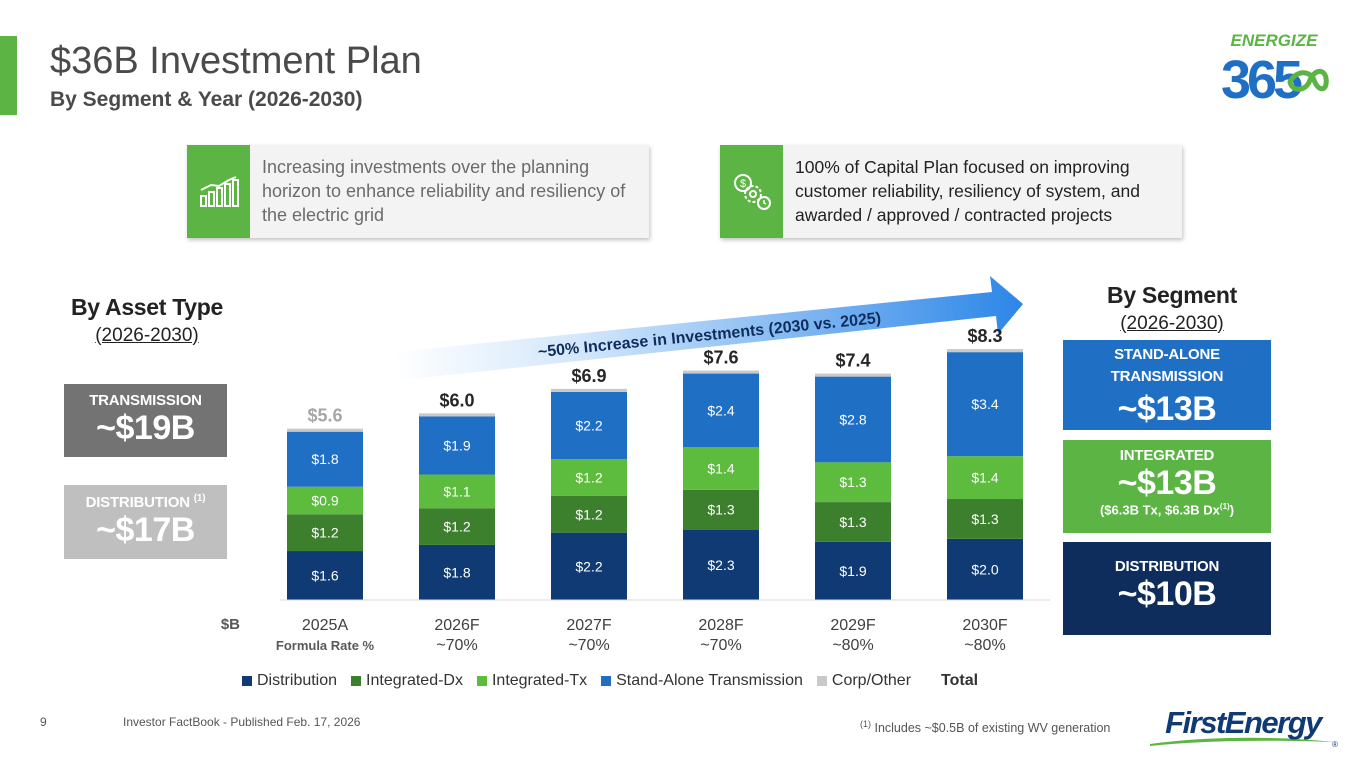 This screenshot has height=768, width=1365. I want to click on asset-type-period: (2026-2030), so click(147, 335).